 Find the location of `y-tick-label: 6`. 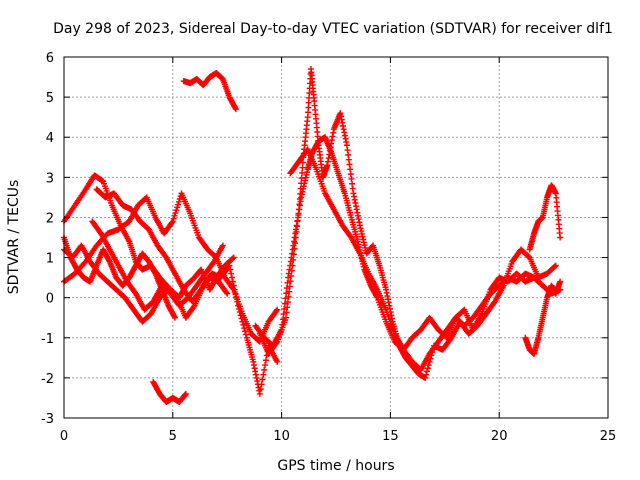

y-tick-label: 6 is located at coordinates (50, 58).